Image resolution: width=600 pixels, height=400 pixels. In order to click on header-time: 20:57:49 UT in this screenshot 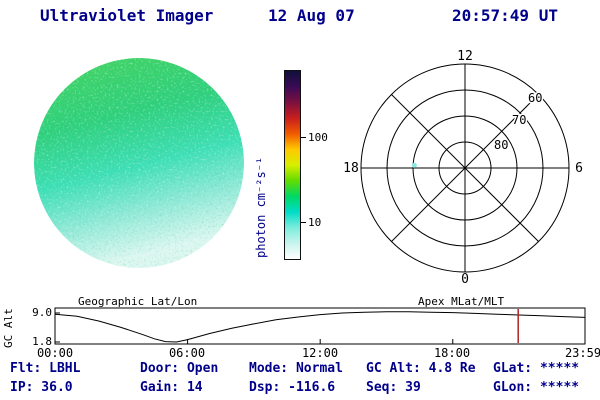, I will do `click(505, 15)`.